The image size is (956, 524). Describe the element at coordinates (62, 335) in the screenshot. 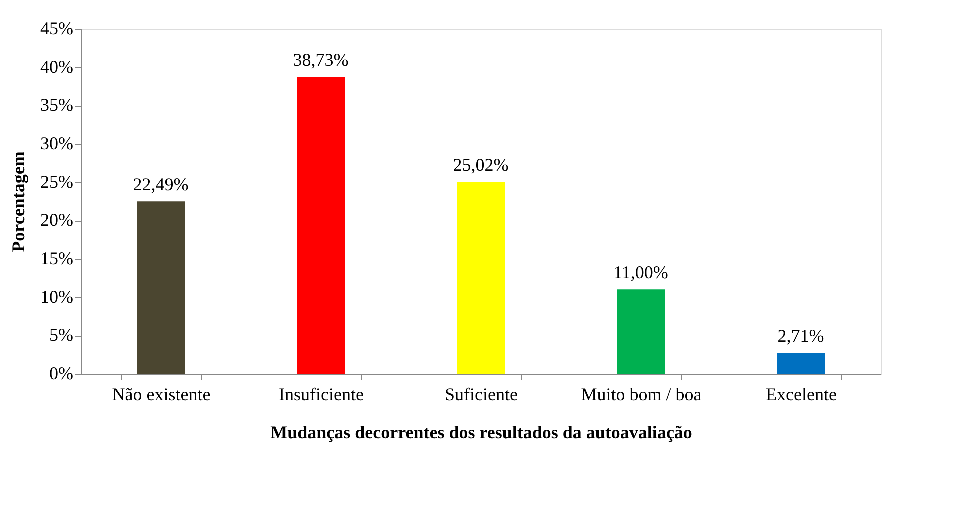

I see `y-tick-label: 5%` at that location.